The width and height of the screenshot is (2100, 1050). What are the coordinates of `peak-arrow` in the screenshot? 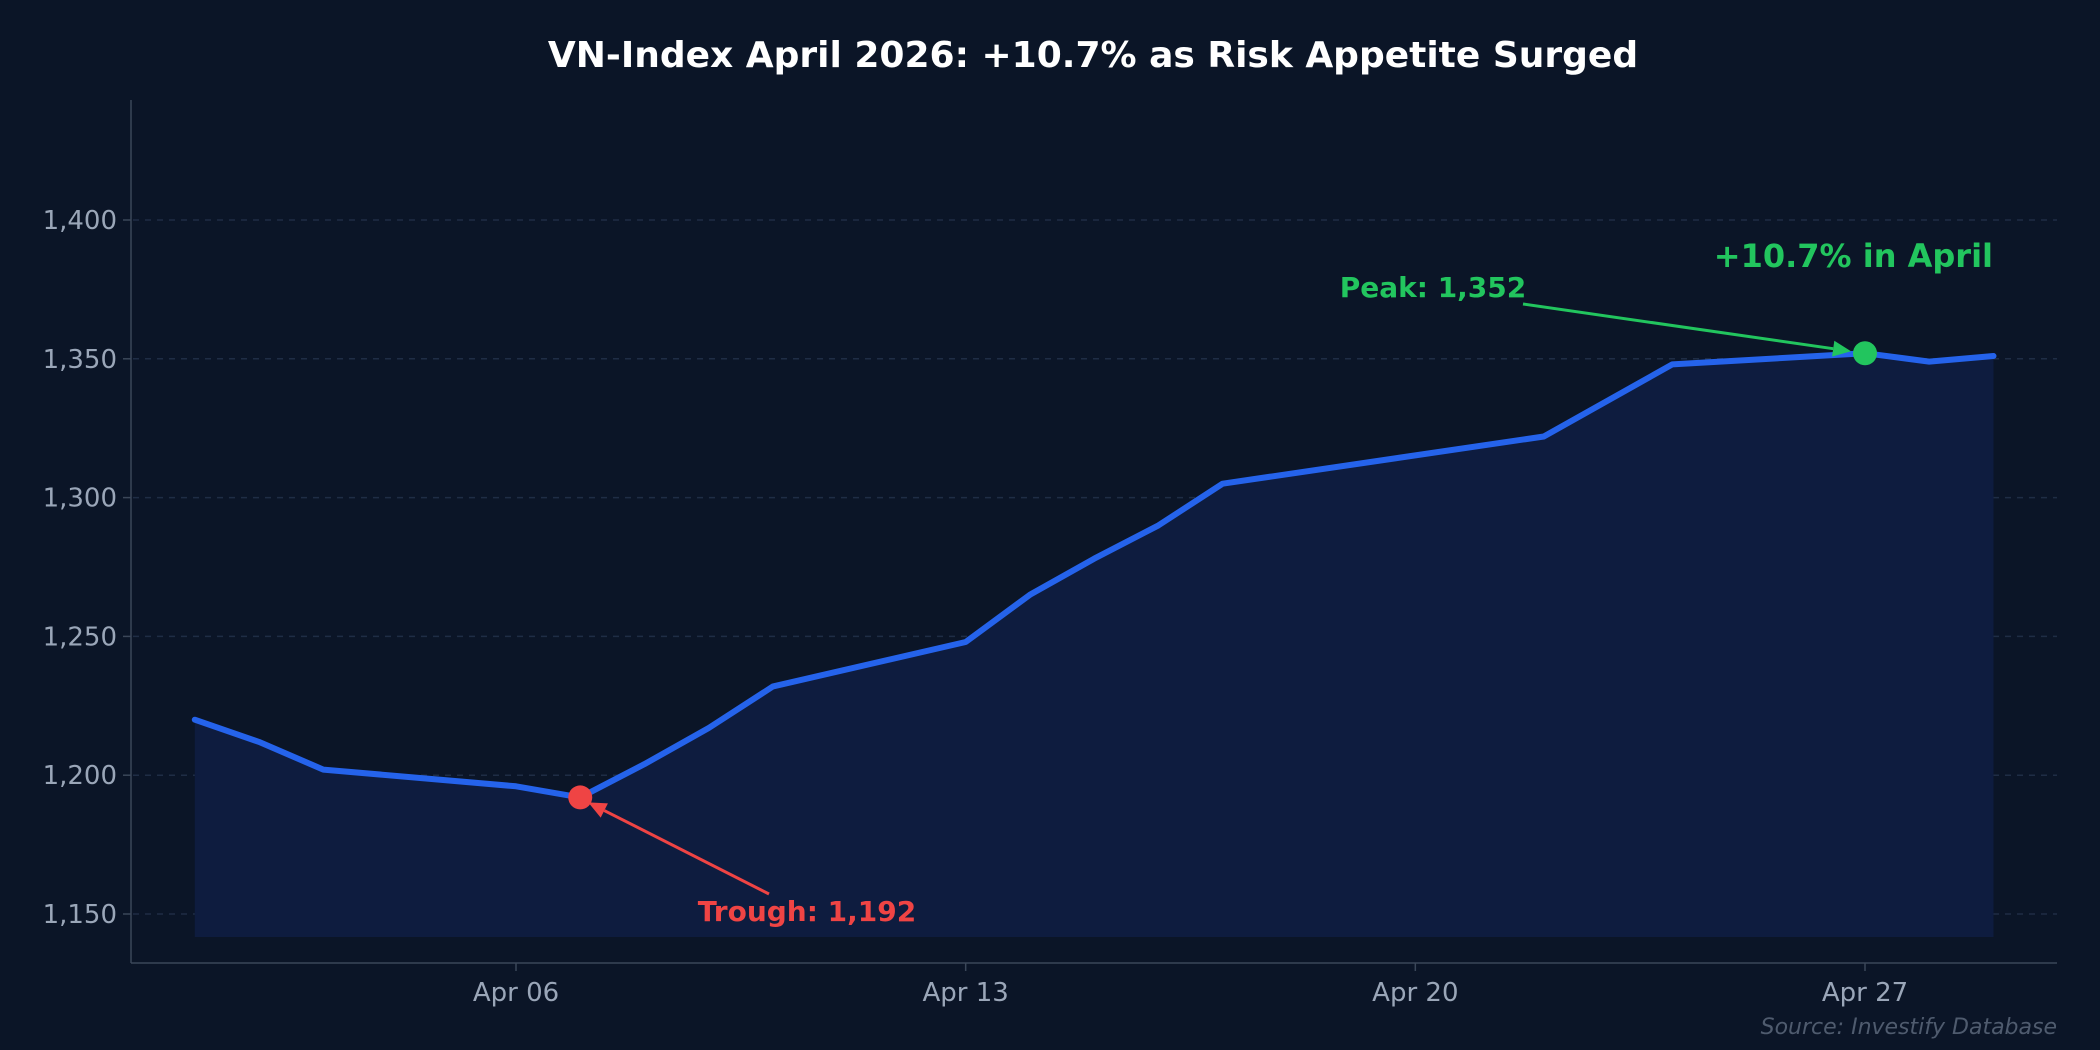 It's located at (1678, 326).